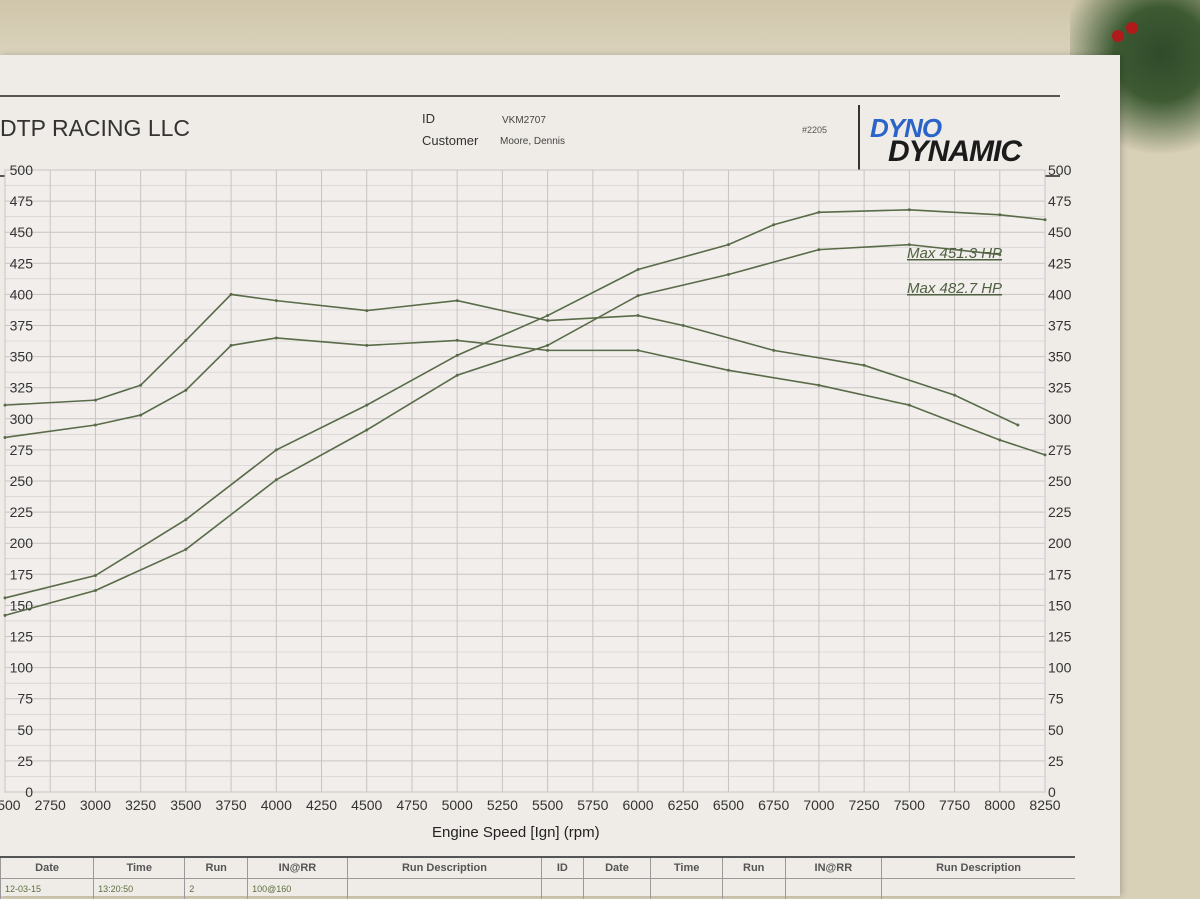  What do you see at coordinates (22, 232) in the screenshot?
I see `y-tick-label: 450` at bounding box center [22, 232].